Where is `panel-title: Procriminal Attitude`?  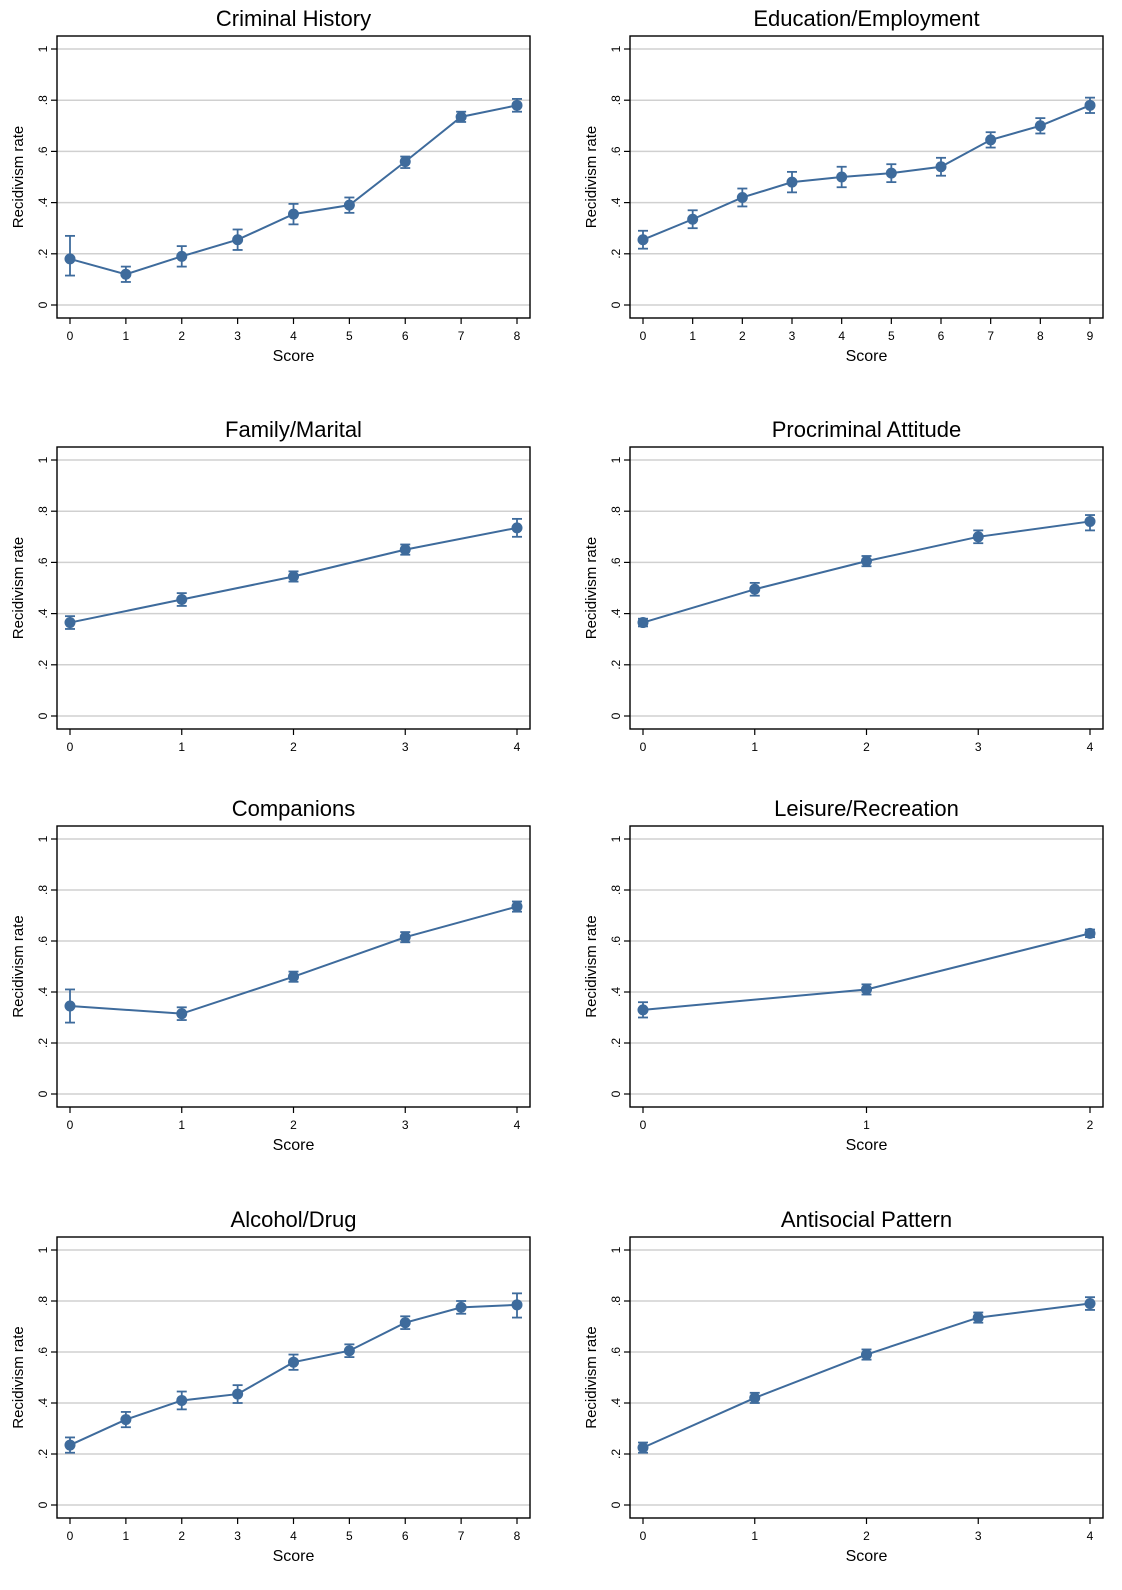
panel-title: Procriminal Attitude is located at coordinates (867, 429).